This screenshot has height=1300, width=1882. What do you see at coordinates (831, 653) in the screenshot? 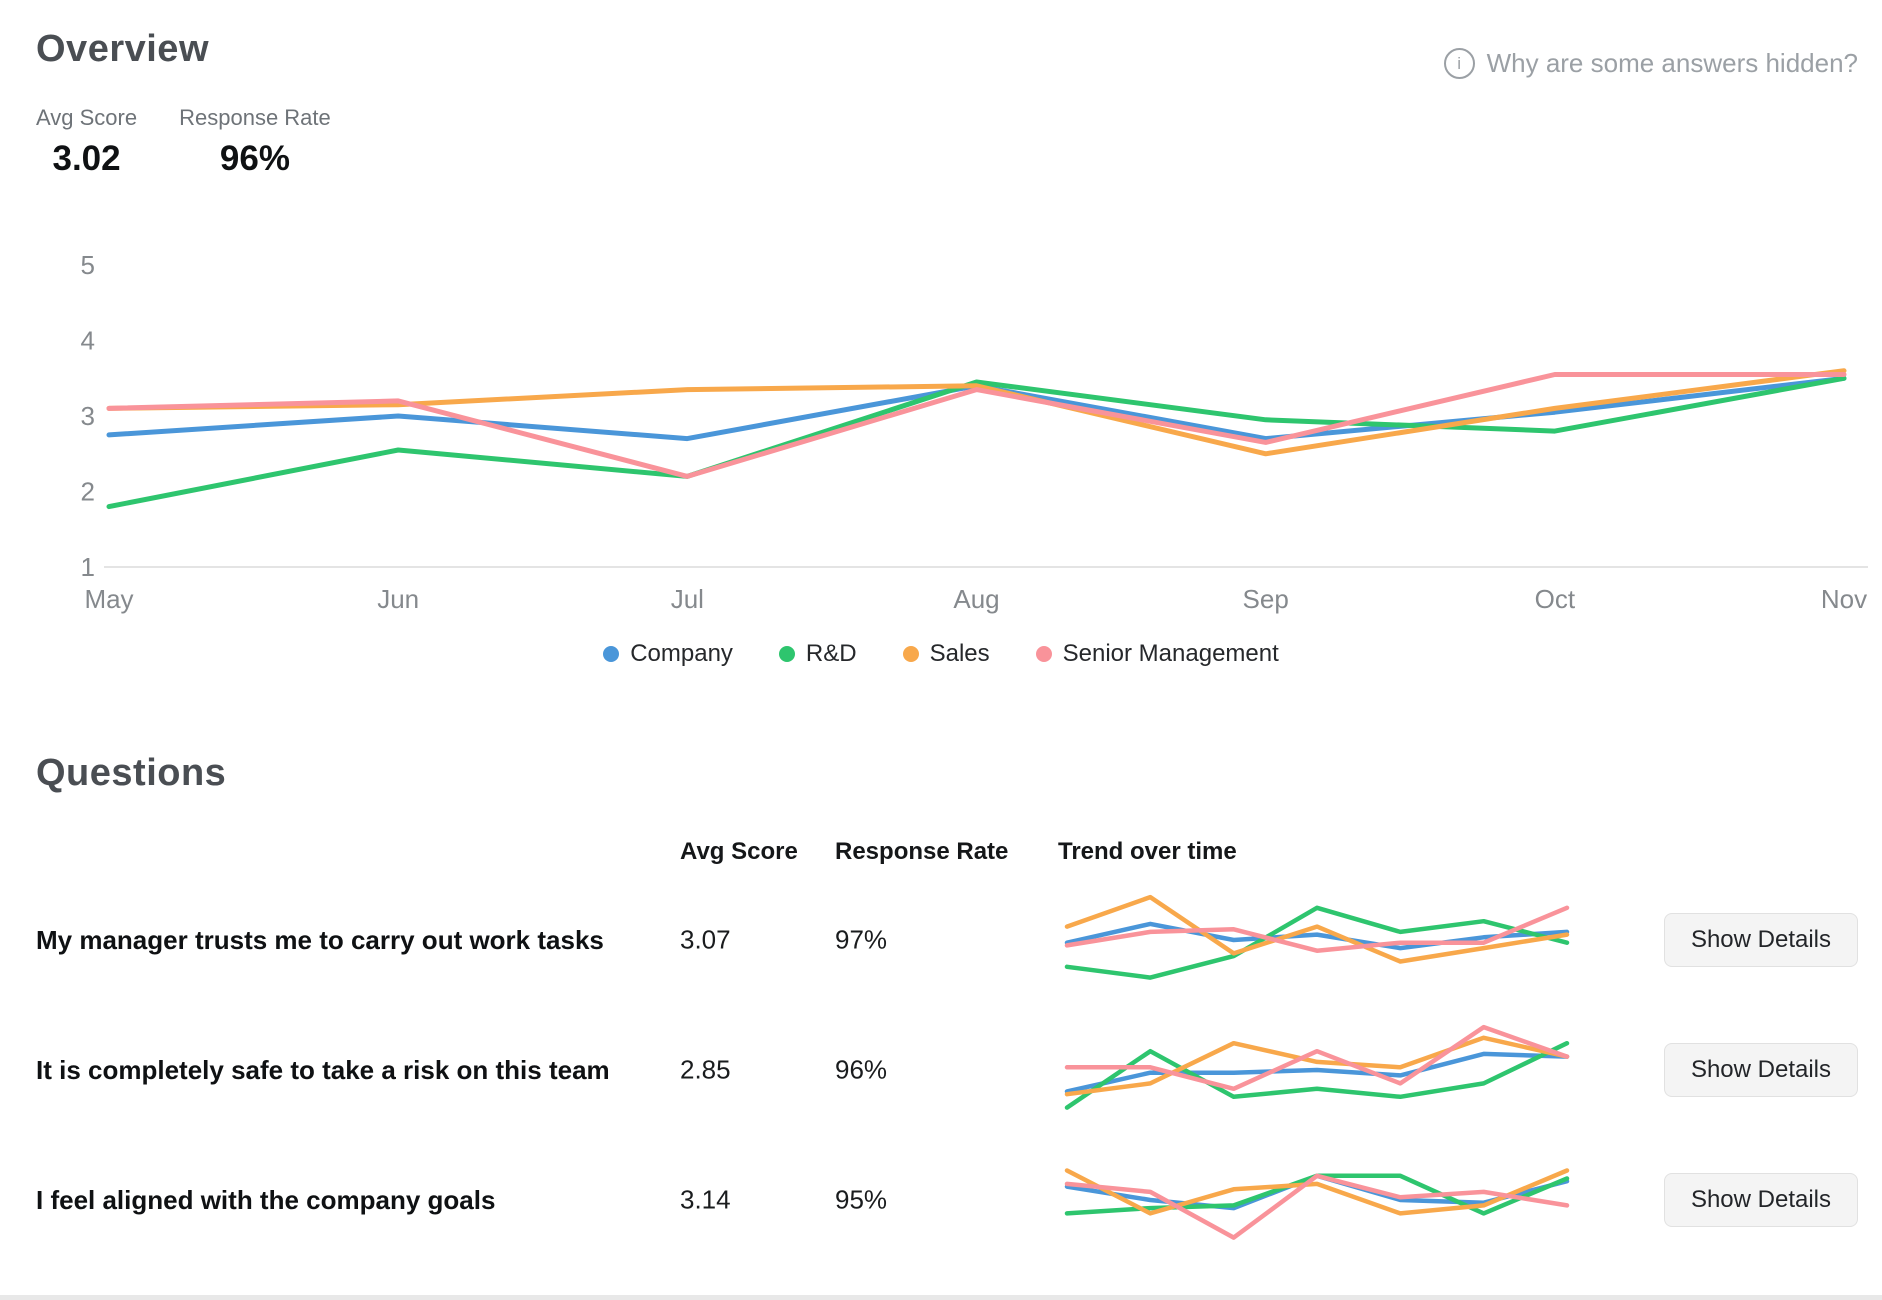
I see `legend-label-rnd: R&D` at bounding box center [831, 653].